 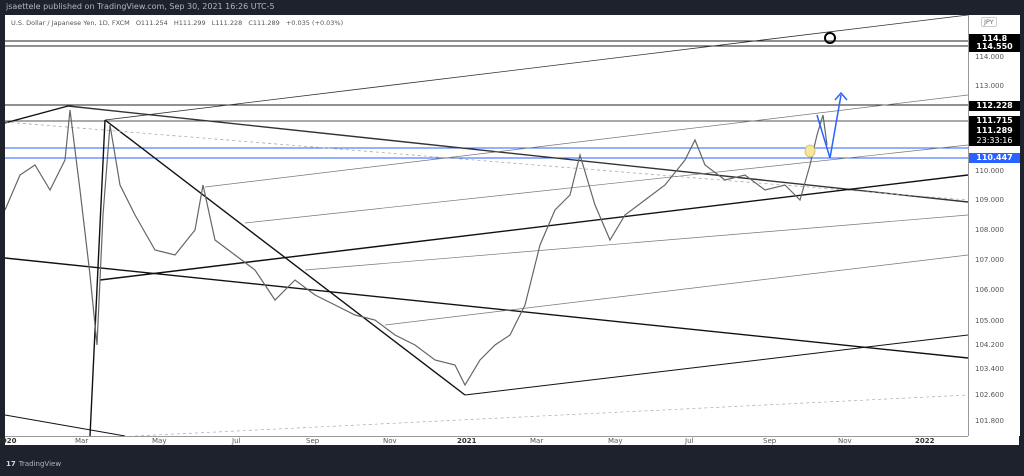 What do you see at coordinates (989, 86) in the screenshot?
I see `y-tick: 113.000` at bounding box center [989, 86].